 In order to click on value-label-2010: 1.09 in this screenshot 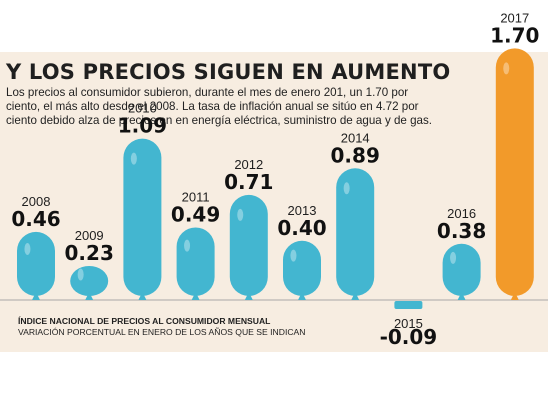, I will do `click(142, 126)`.